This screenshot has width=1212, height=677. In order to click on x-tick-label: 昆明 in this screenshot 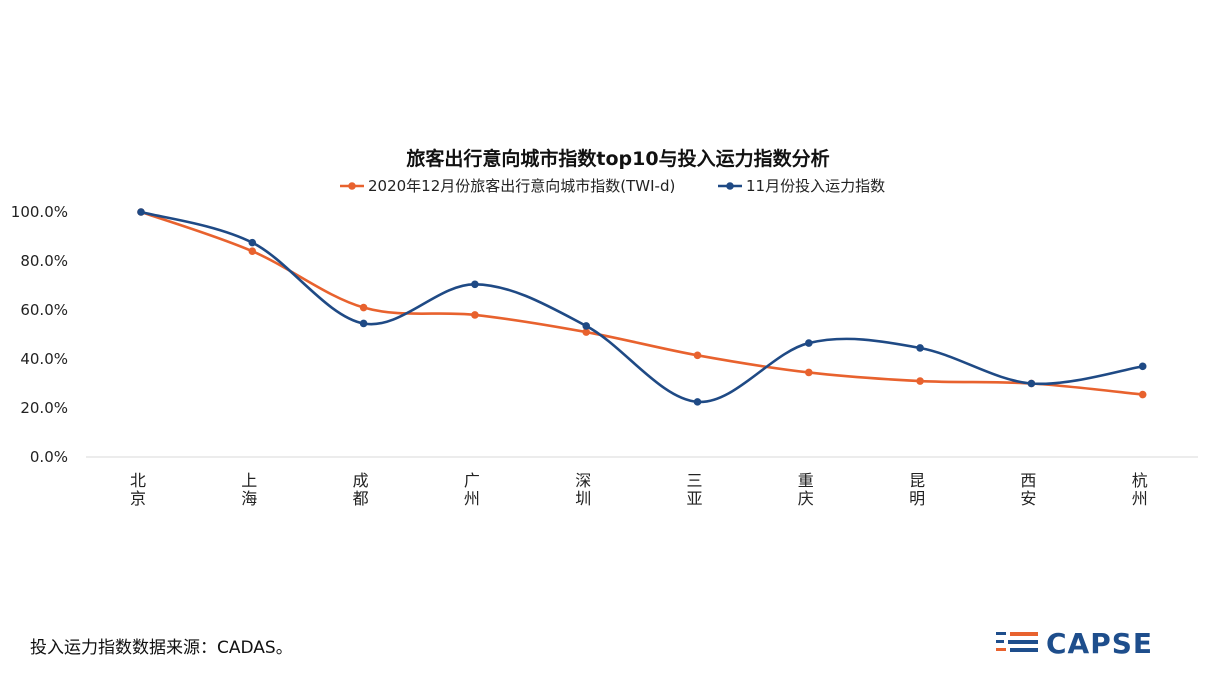, I will do `click(917, 489)`.